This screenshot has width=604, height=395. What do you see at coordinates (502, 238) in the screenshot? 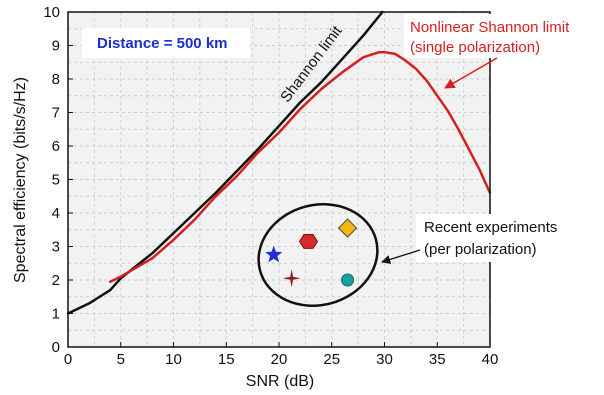
I see `experiments-label-bg` at bounding box center [502, 238].